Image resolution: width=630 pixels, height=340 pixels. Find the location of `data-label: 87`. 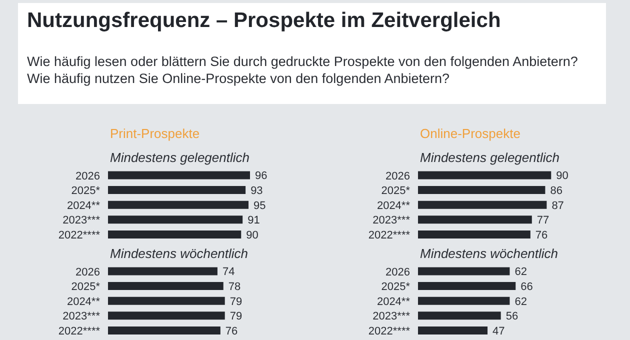

data-label: 87 is located at coordinates (558, 206).